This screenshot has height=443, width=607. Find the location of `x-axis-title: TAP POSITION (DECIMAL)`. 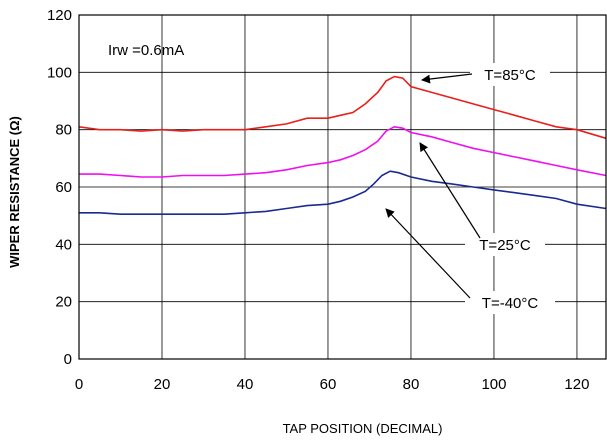

x-axis-title: TAP POSITION (DECIMAL) is located at coordinates (363, 428).